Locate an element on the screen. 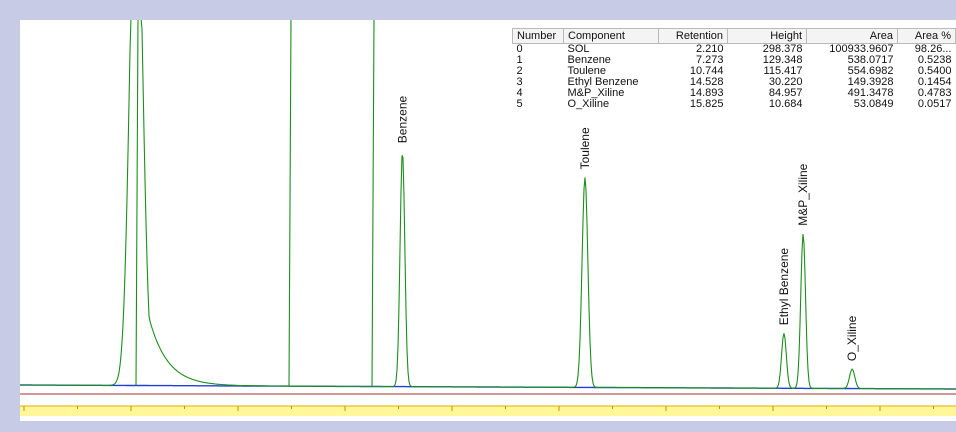 This screenshot has width=956, height=432. row-component: O_Xiline is located at coordinates (588, 104).